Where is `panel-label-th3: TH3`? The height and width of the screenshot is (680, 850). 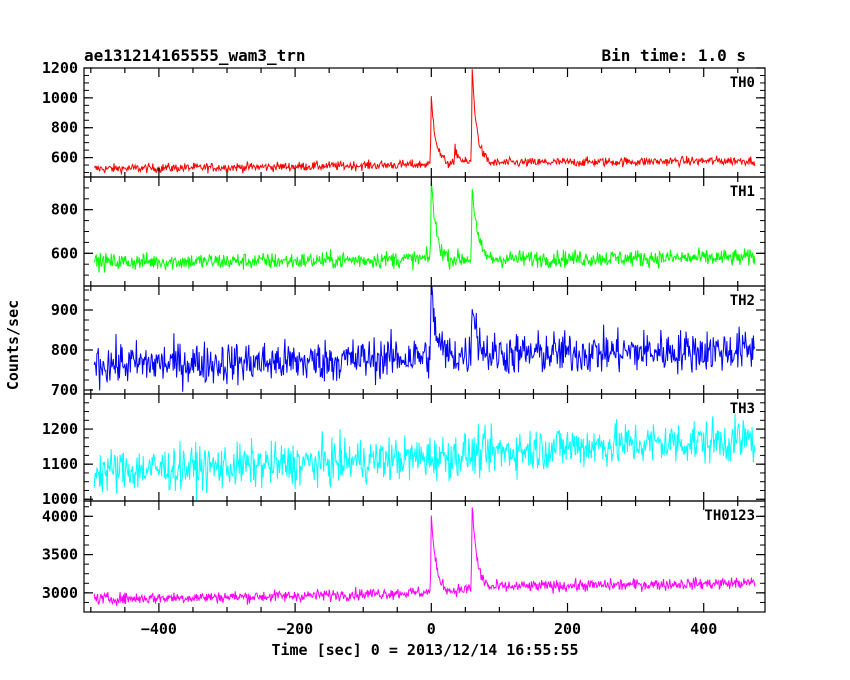 panel-label-th3: TH3 is located at coordinates (742, 409).